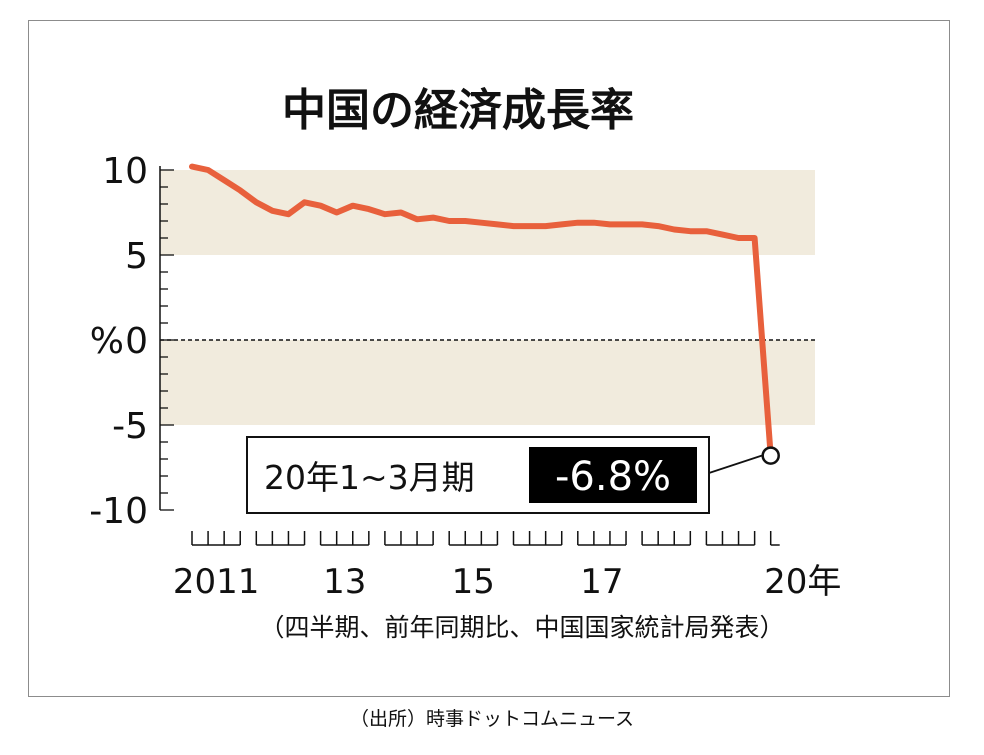 Image resolution: width=984 pixels, height=755 pixels. Describe the element at coordinates (107, 341) in the screenshot. I see `y-unit-label: %` at that location.